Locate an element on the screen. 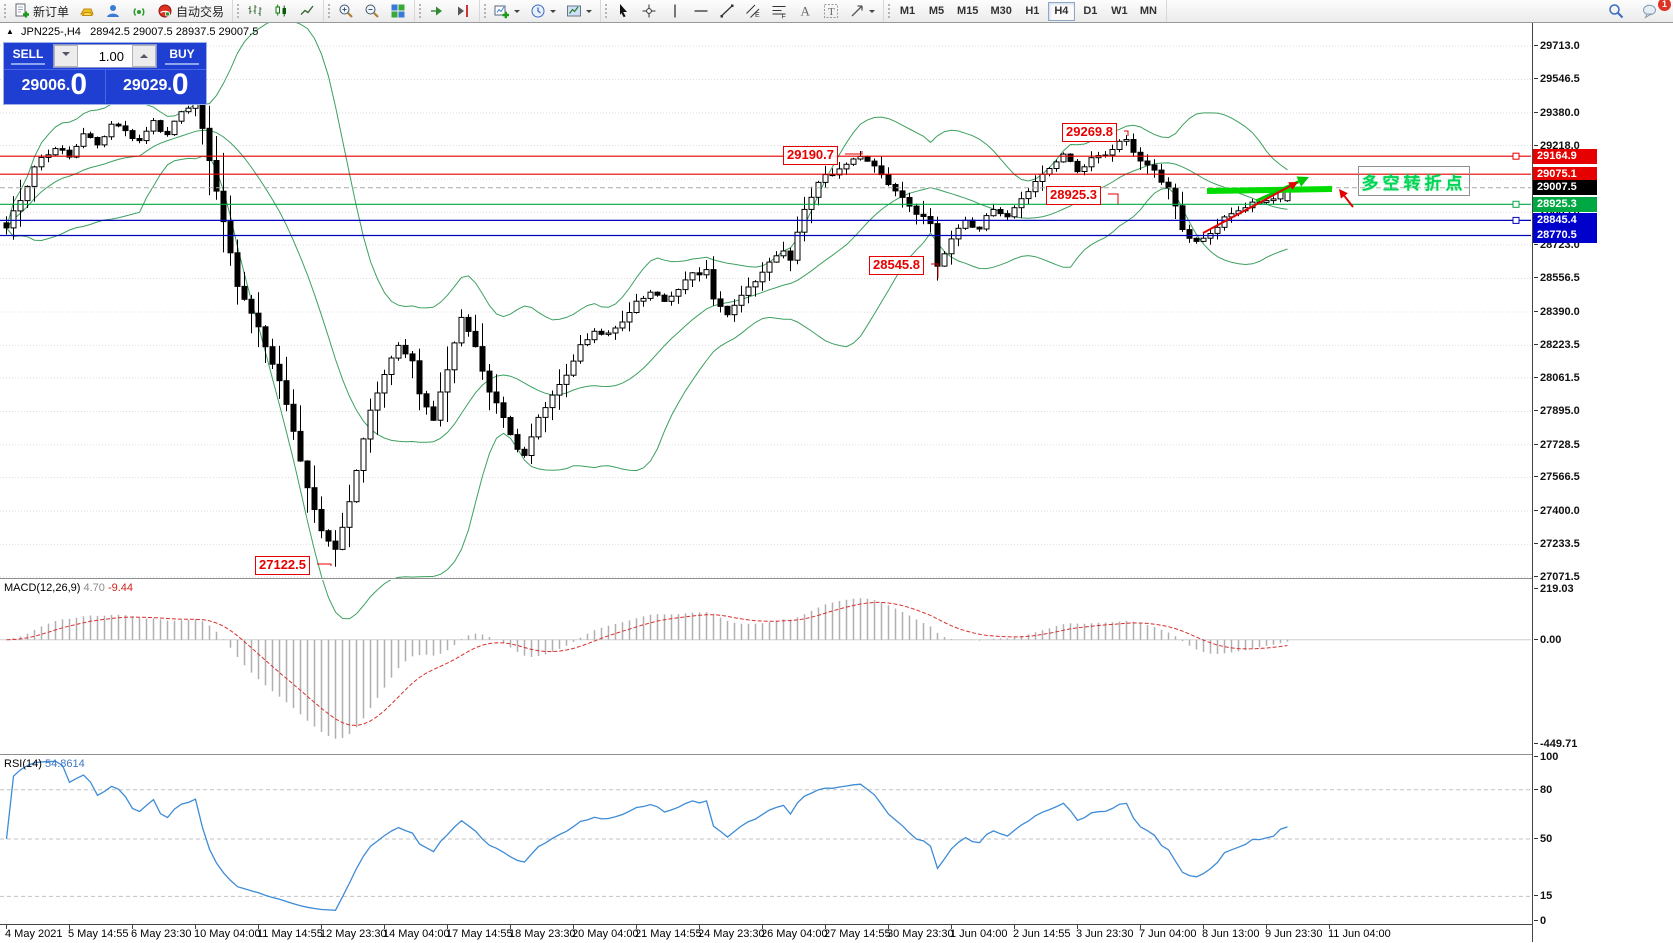 The width and height of the screenshot is (1673, 943). tile-windows-button is located at coordinates (398, 11).